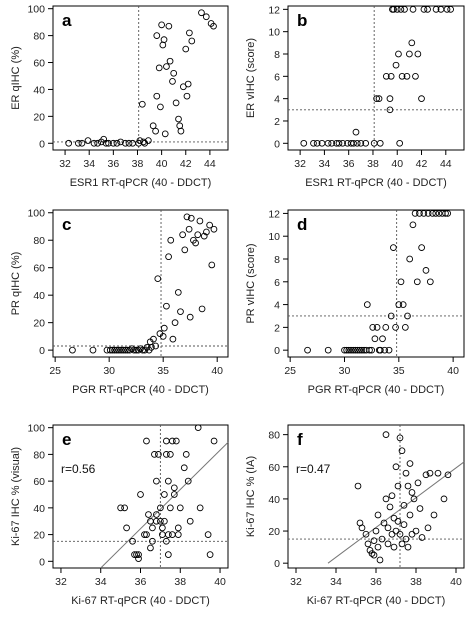 Image resolution: width=472 pixels, height=620 pixels. What do you see at coordinates (349, 164) in the screenshot?
I see `x-tick-label: 36` at bounding box center [349, 164].